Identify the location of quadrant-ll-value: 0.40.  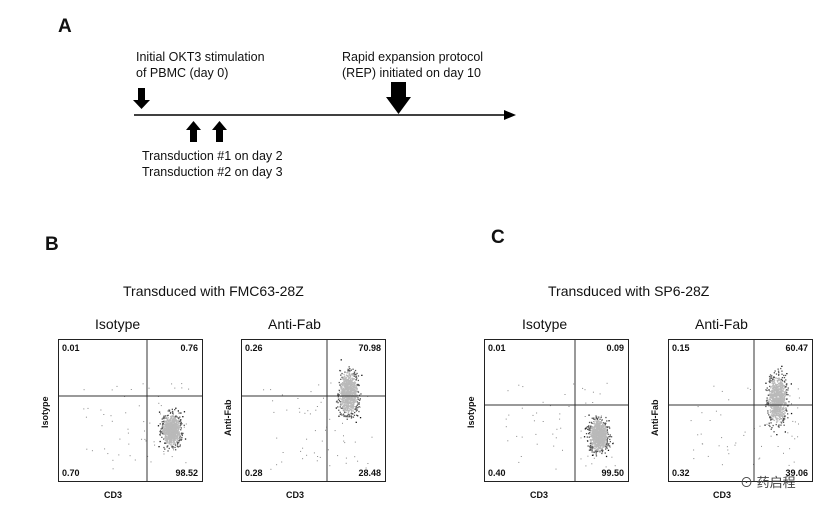
(497, 473).